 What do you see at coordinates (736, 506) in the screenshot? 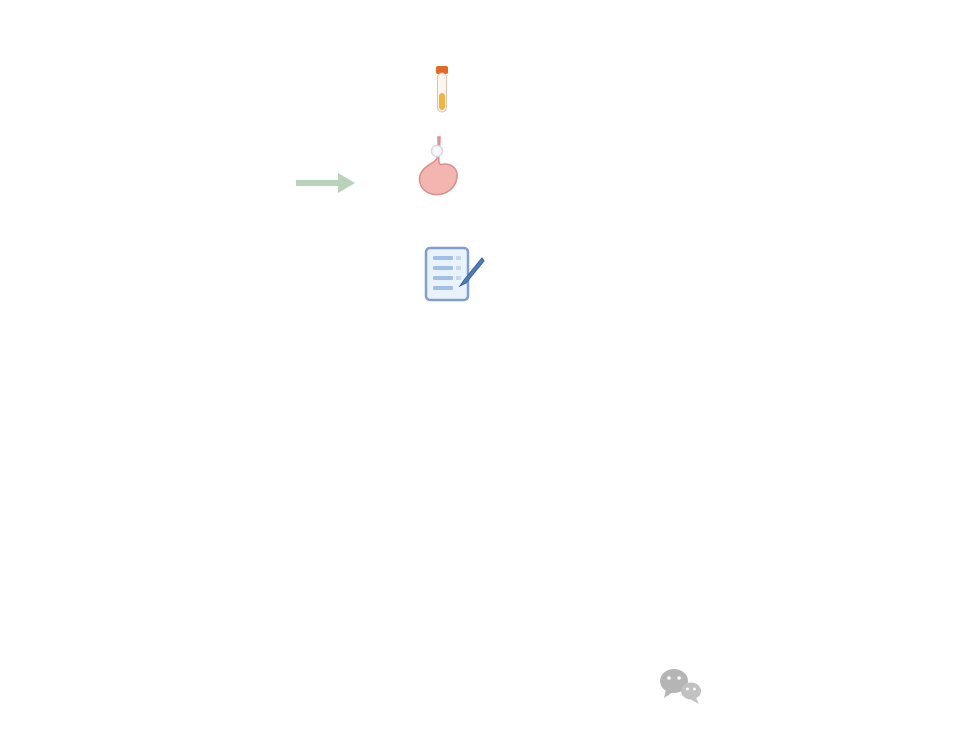
I see `tissue-fingerprints-donut` at bounding box center [736, 506].